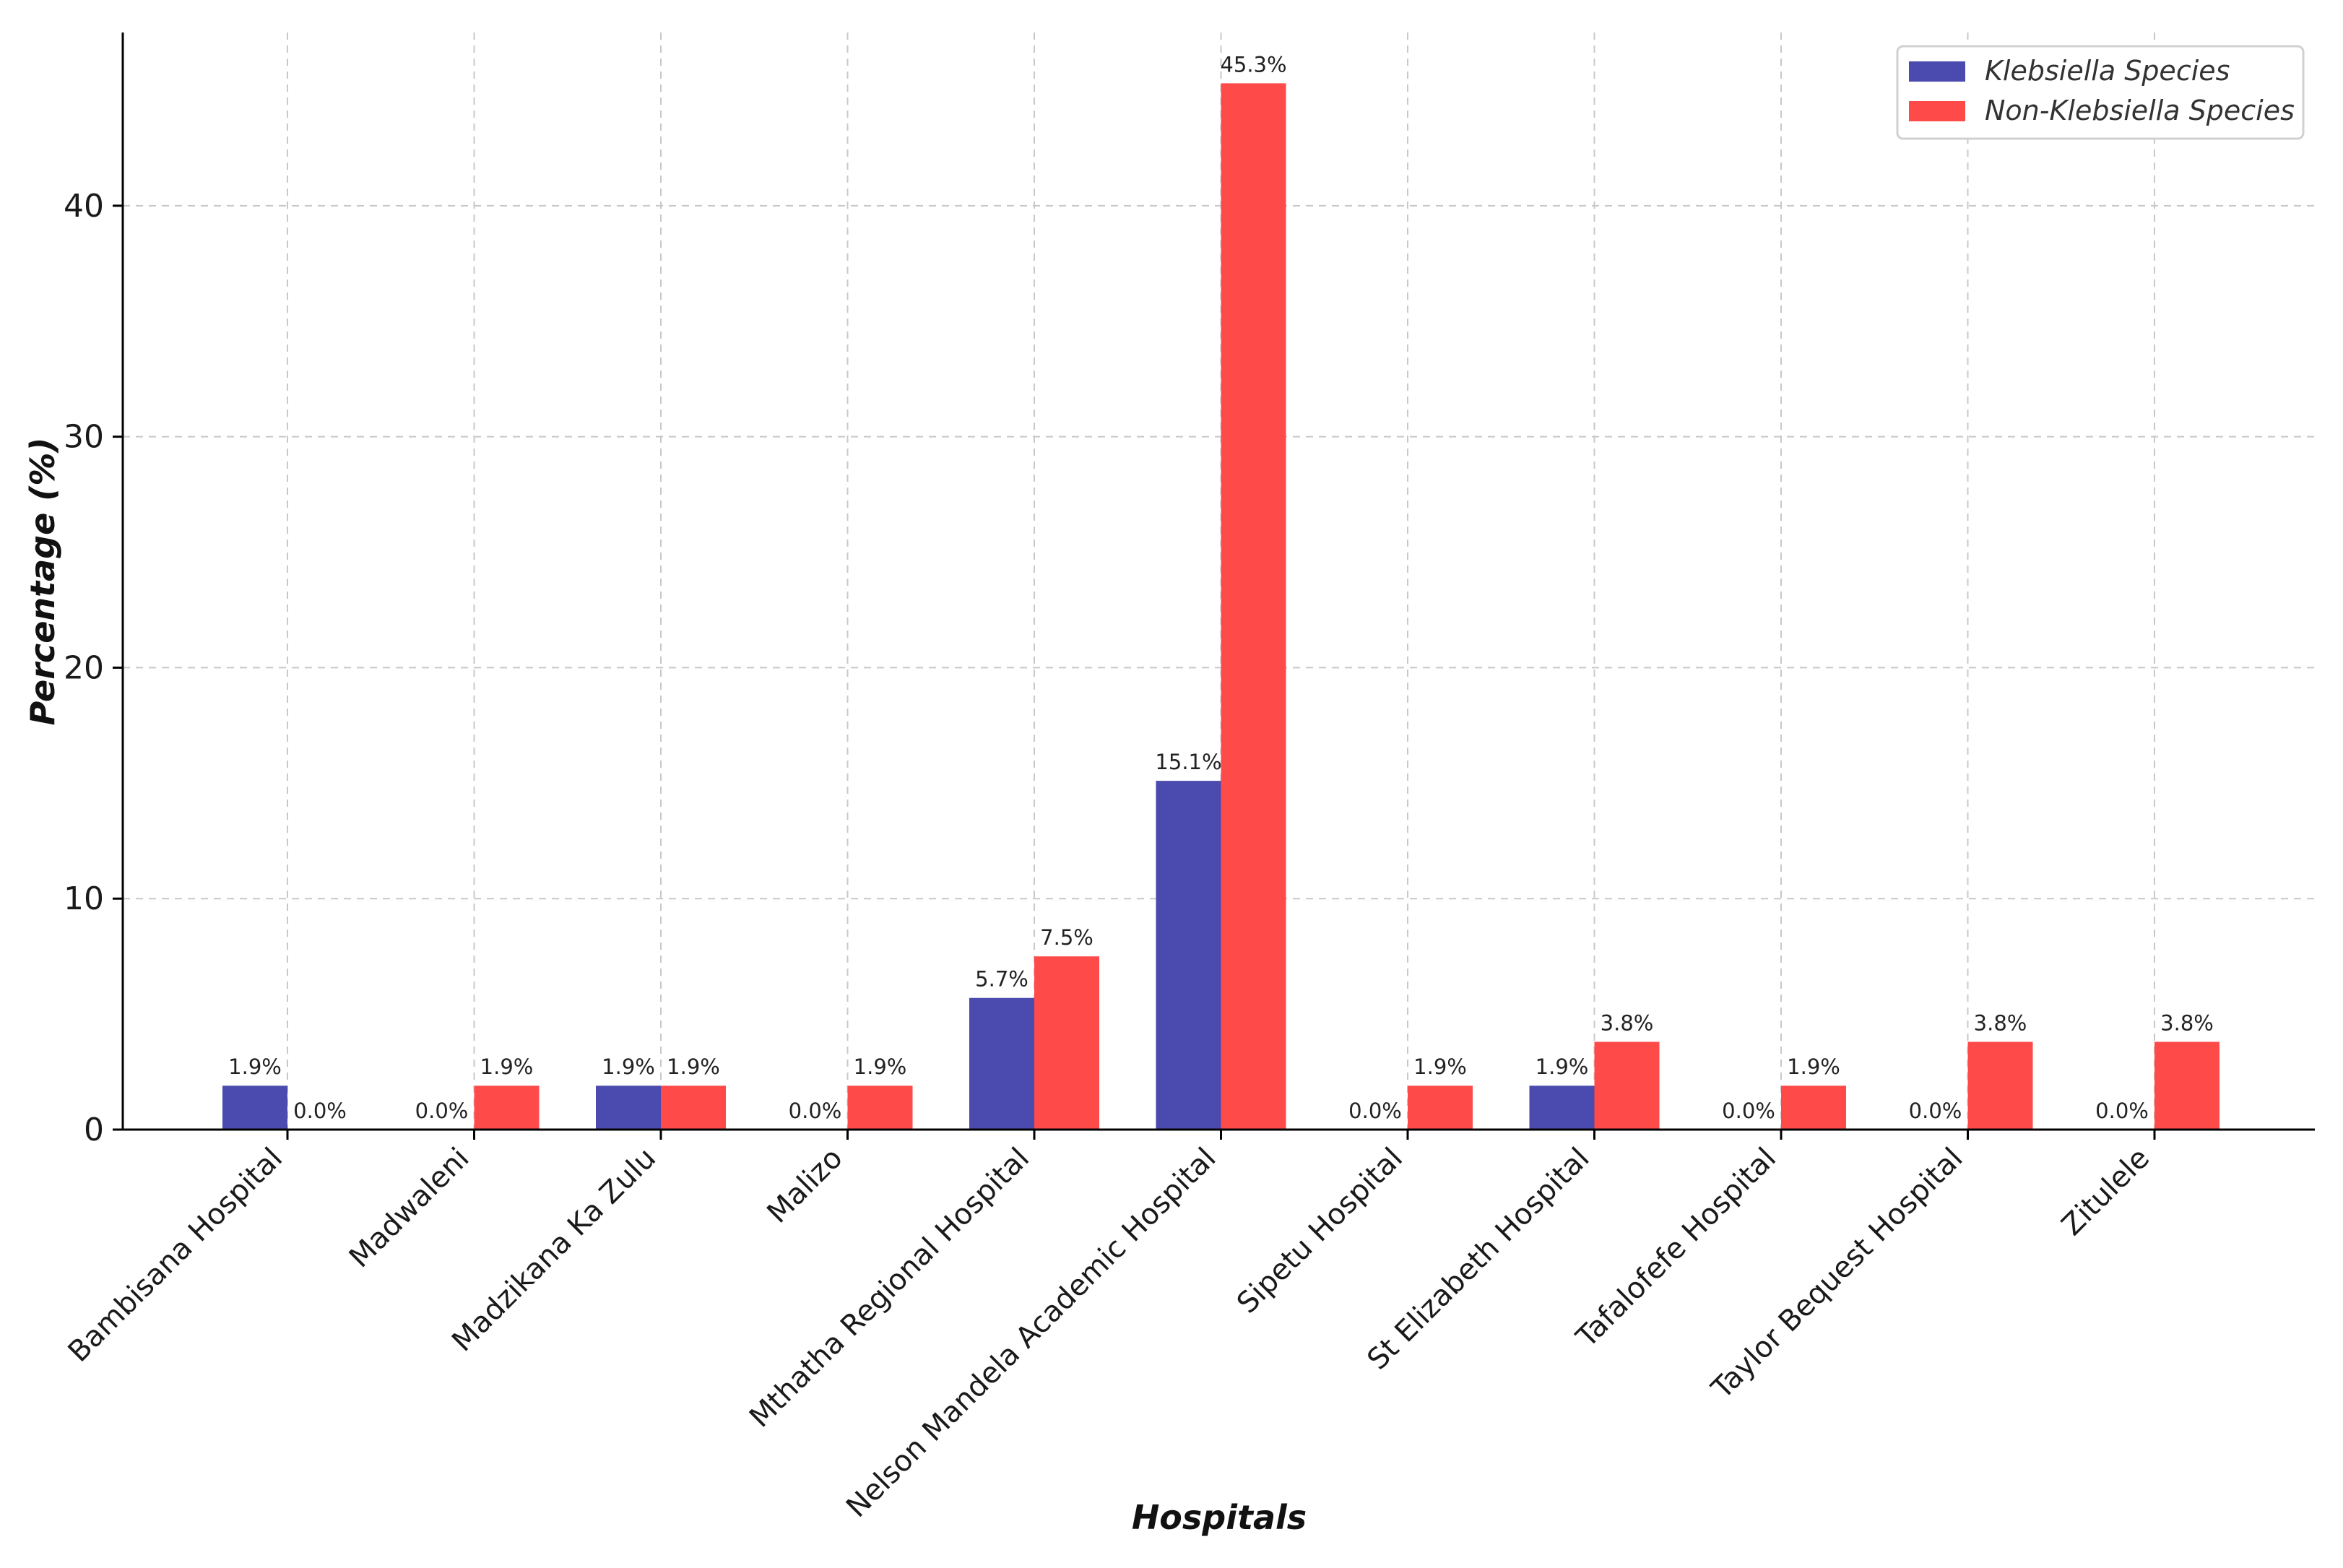  What do you see at coordinates (1219, 1518) in the screenshot?
I see `x-axis-title: Hospitals` at bounding box center [1219, 1518].